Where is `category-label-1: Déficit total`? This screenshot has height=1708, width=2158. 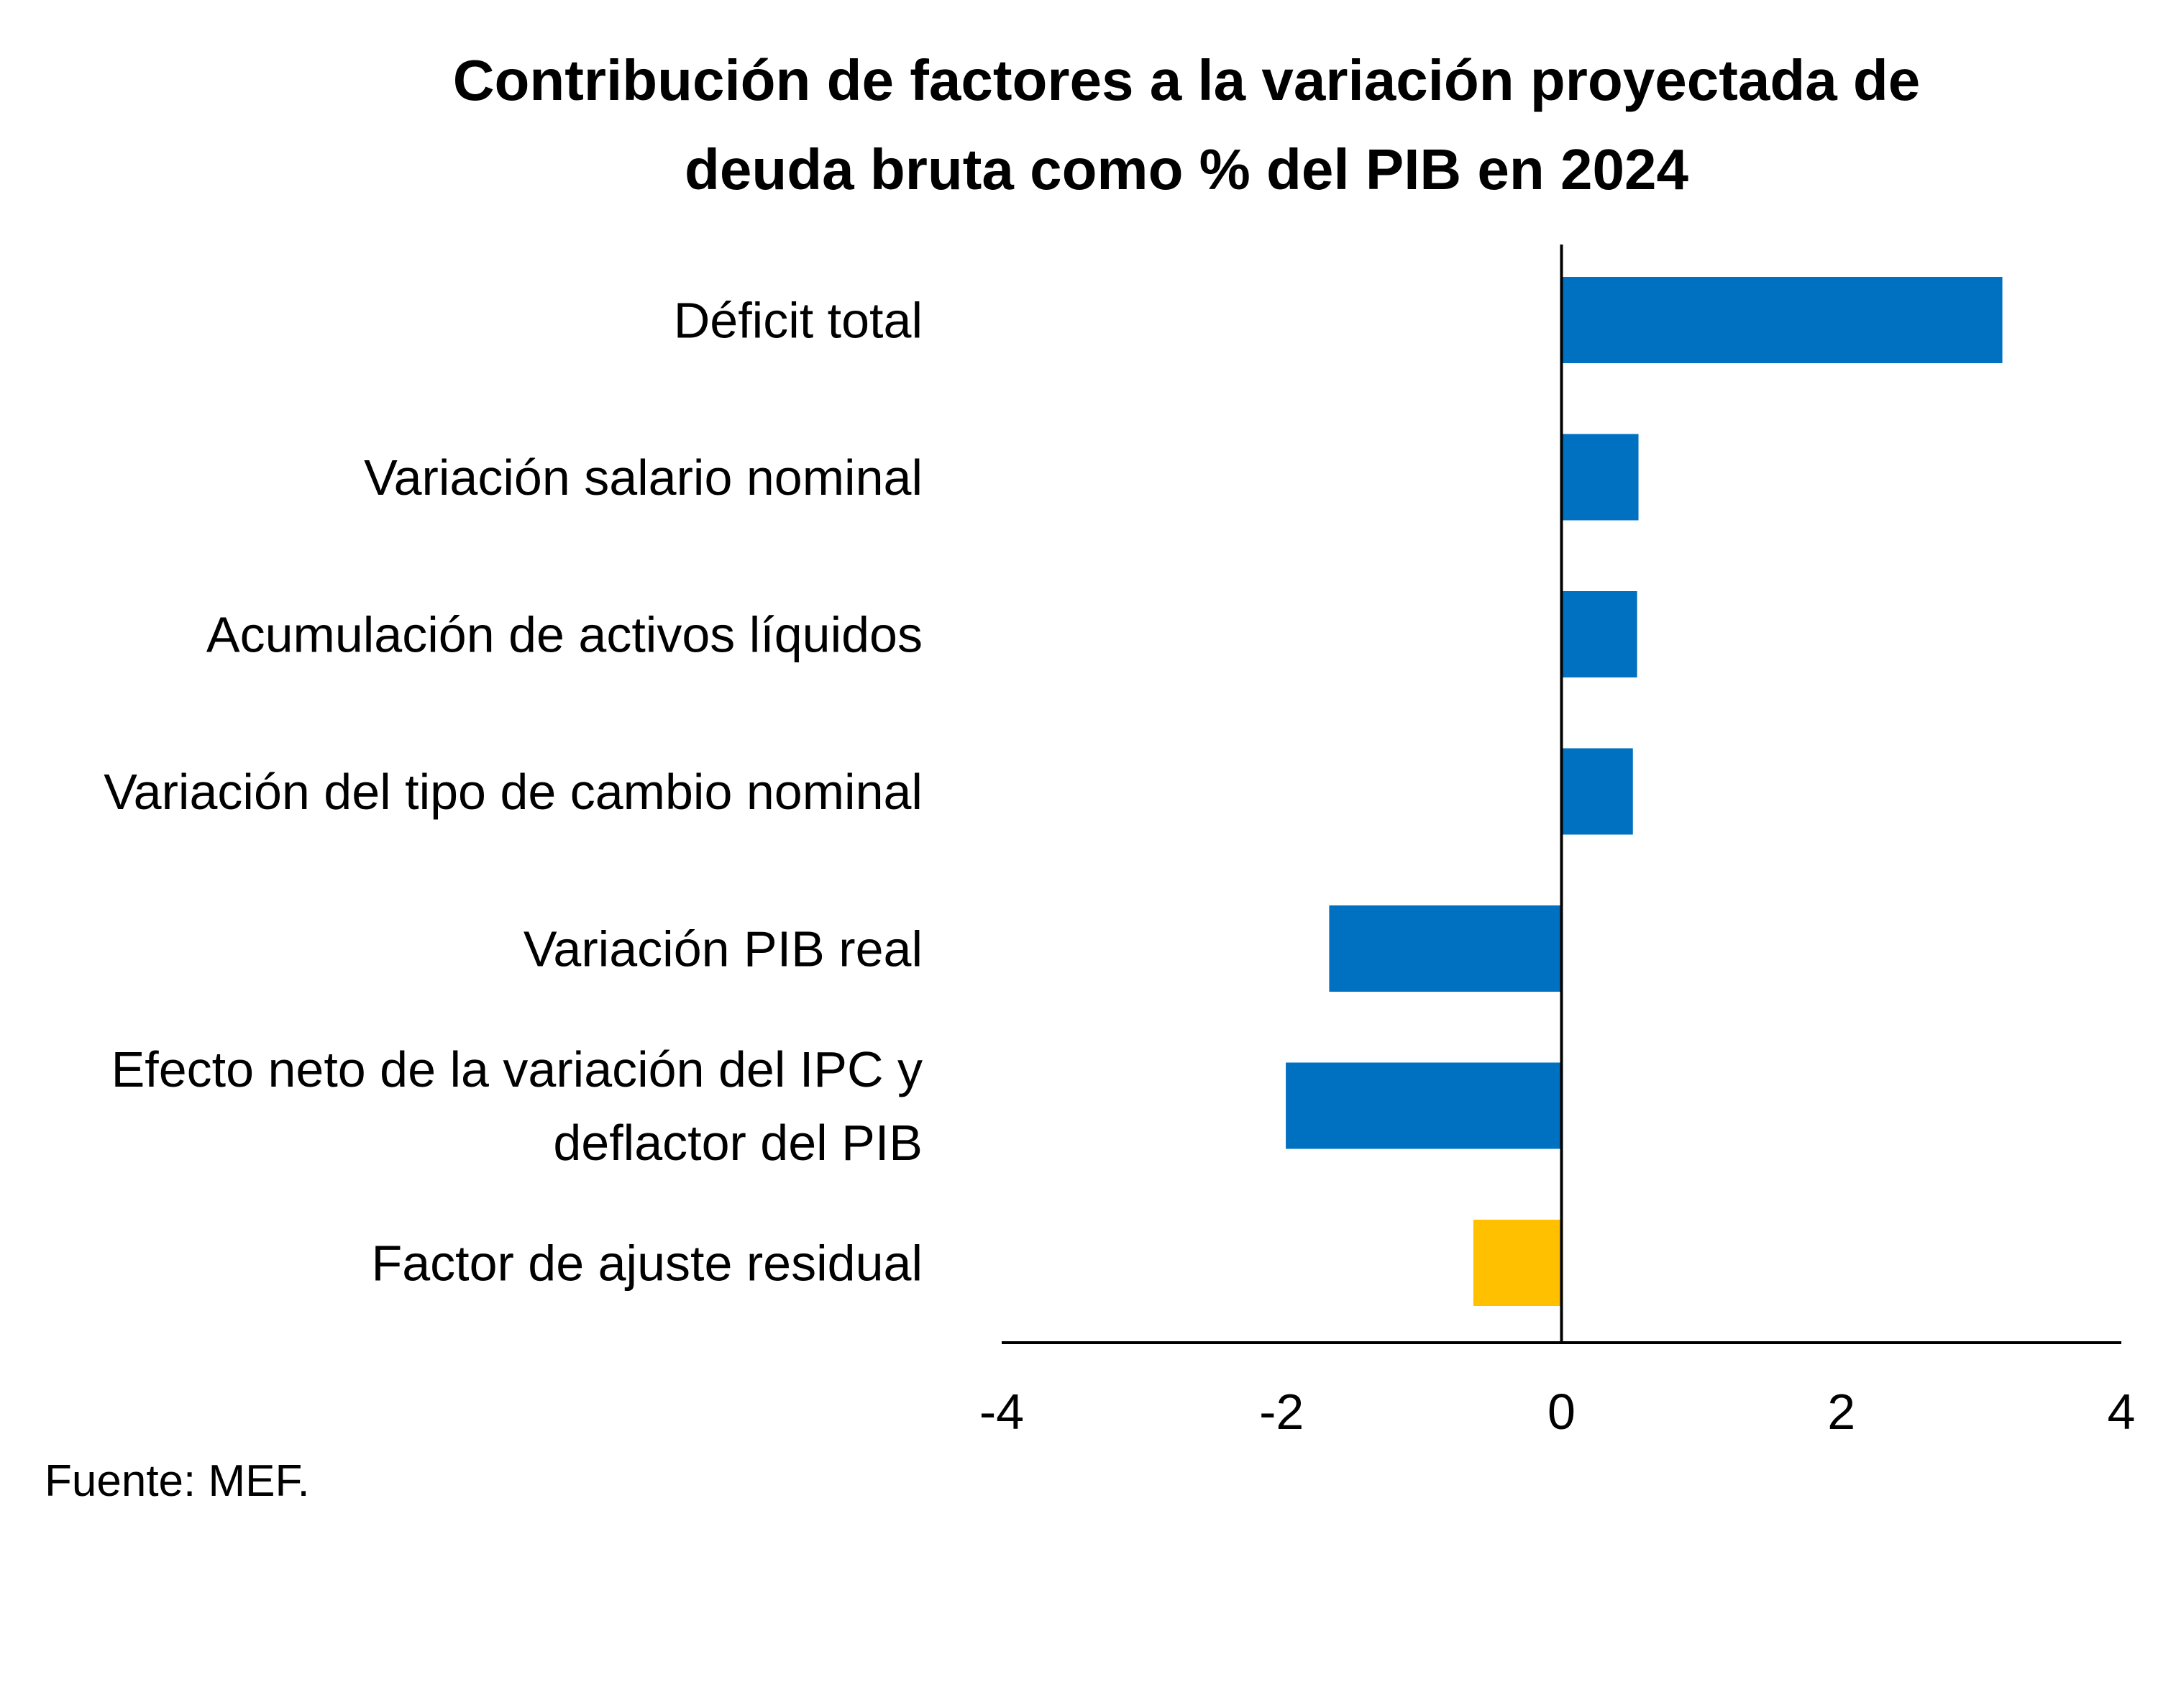 category-label-1: Déficit total is located at coordinates (798, 321).